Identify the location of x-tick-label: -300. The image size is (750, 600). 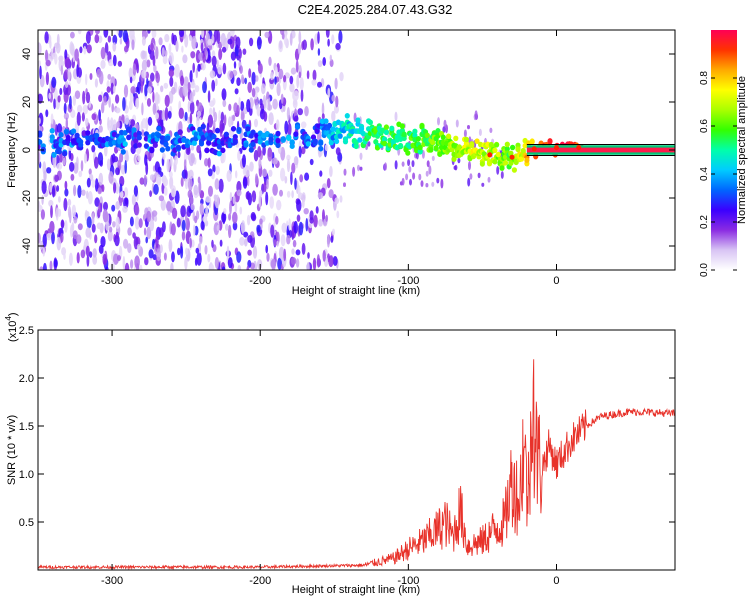
(112, 581).